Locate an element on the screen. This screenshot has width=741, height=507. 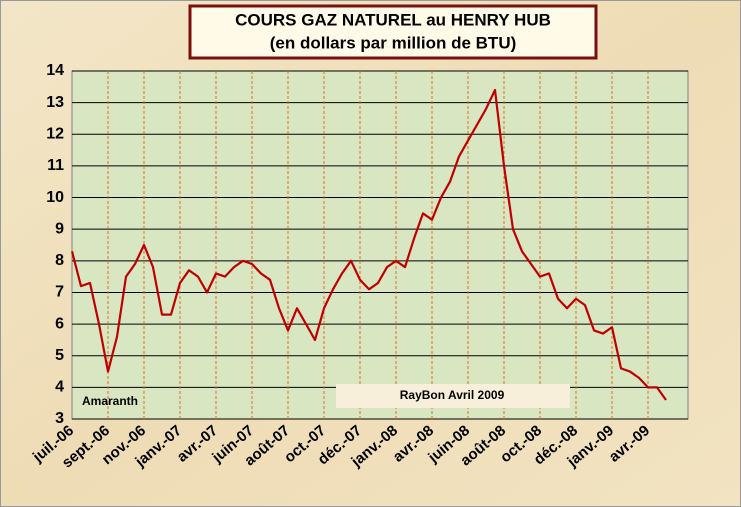
y-tick-label: 12 is located at coordinates (55, 133).